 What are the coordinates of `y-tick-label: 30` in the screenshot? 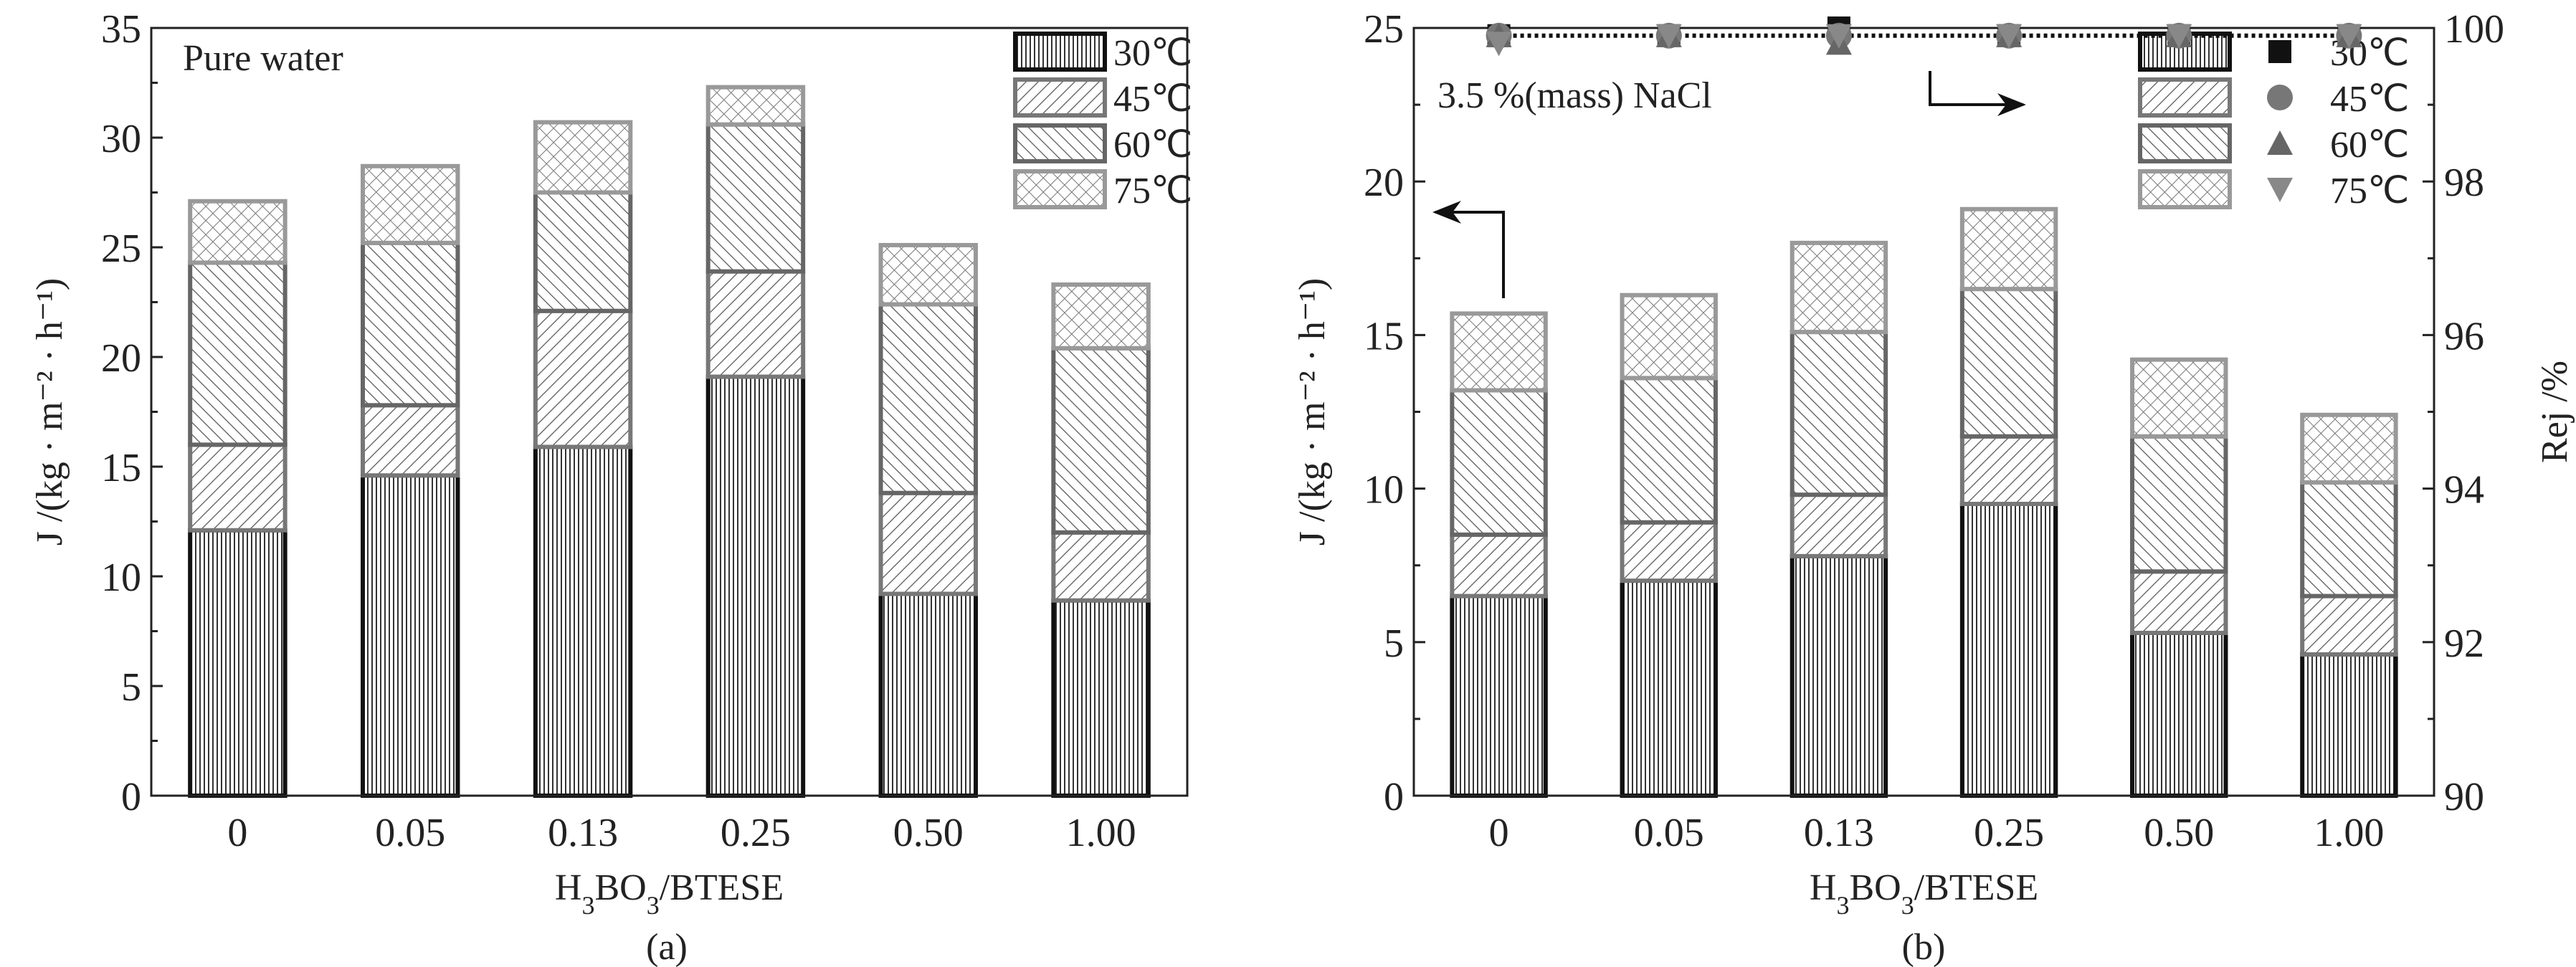 It's located at (121, 139).